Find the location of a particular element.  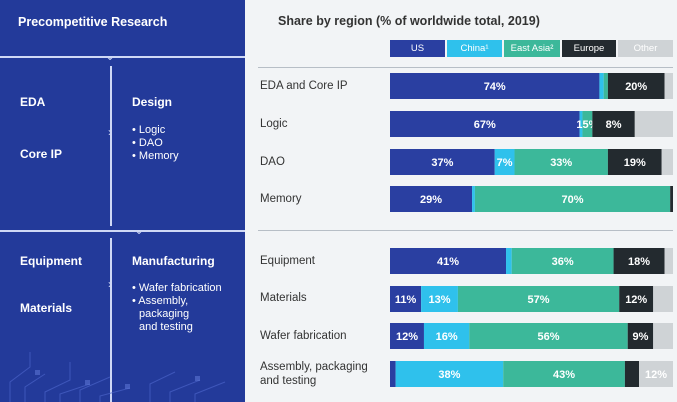

data-label: 11% is located at coordinates (406, 300).